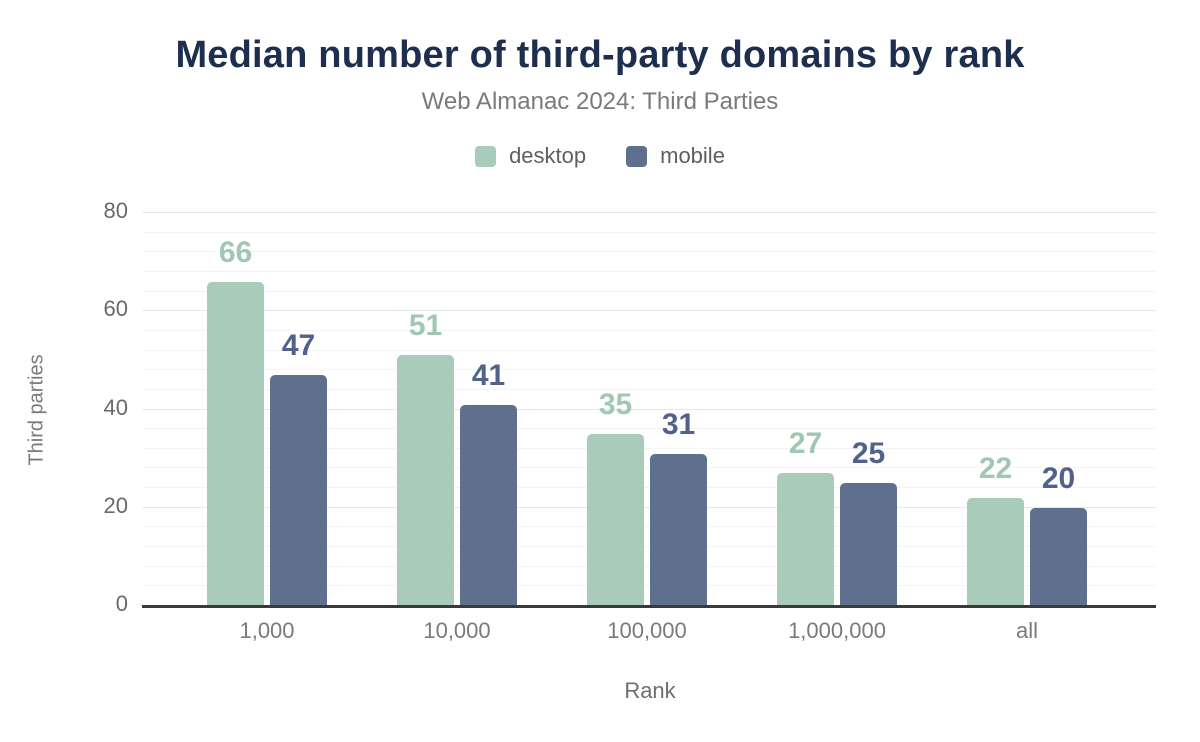 This screenshot has width=1200, height=742. I want to click on bar-value-desktop-1000: 66, so click(235, 252).